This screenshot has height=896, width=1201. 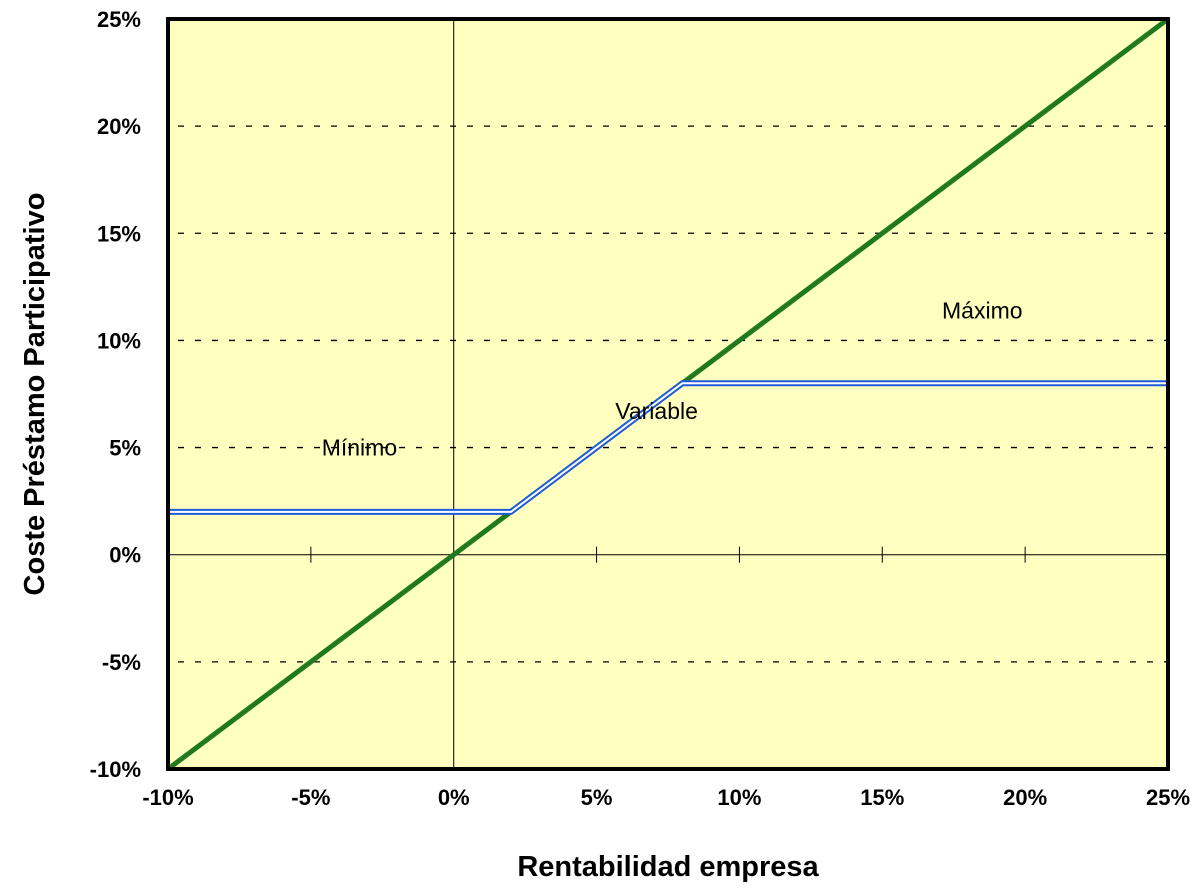 What do you see at coordinates (310, 797) in the screenshot?
I see `x-tick-label: -5%` at bounding box center [310, 797].